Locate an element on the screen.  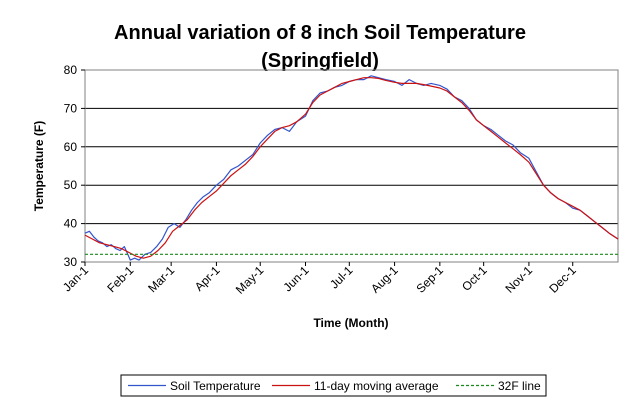
y-tick-label: 30 is located at coordinates (71, 262).